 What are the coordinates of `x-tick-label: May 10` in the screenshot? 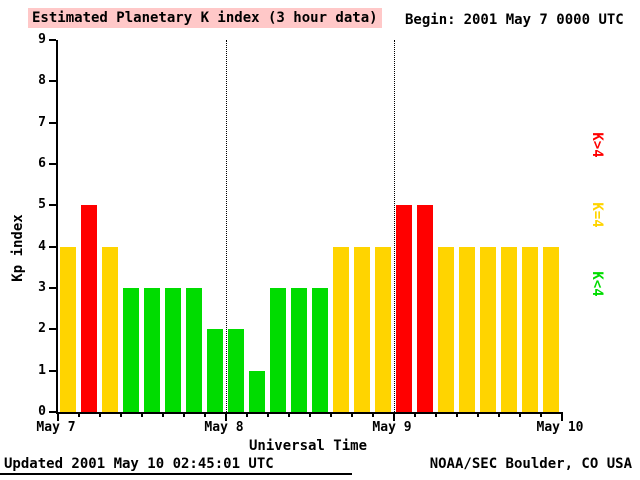 It's located at (560, 427).